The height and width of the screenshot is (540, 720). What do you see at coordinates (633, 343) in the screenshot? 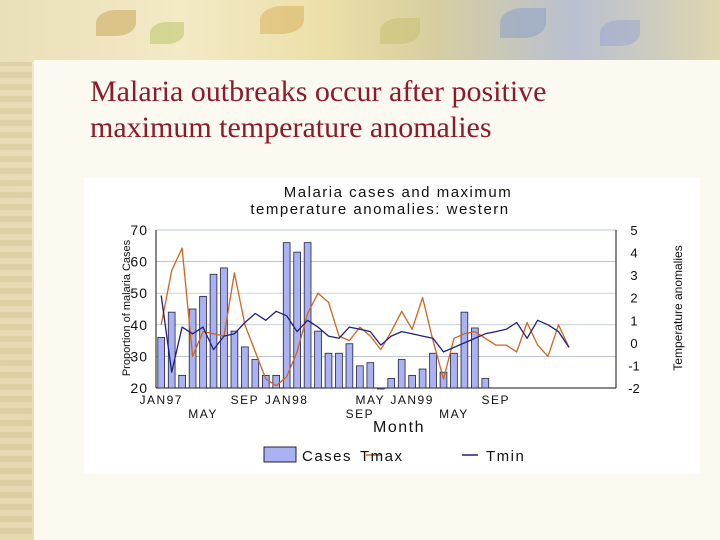
I see `y-tick-right-label: 0` at bounding box center [633, 343].